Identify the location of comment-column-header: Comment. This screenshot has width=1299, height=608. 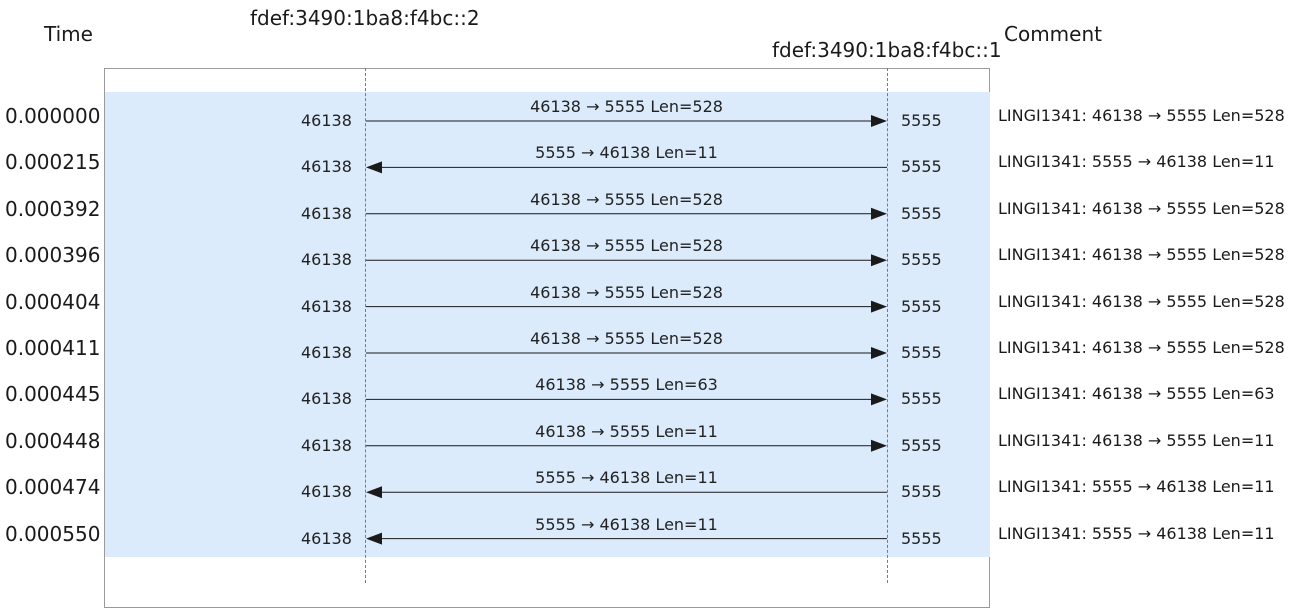
(1053, 34).